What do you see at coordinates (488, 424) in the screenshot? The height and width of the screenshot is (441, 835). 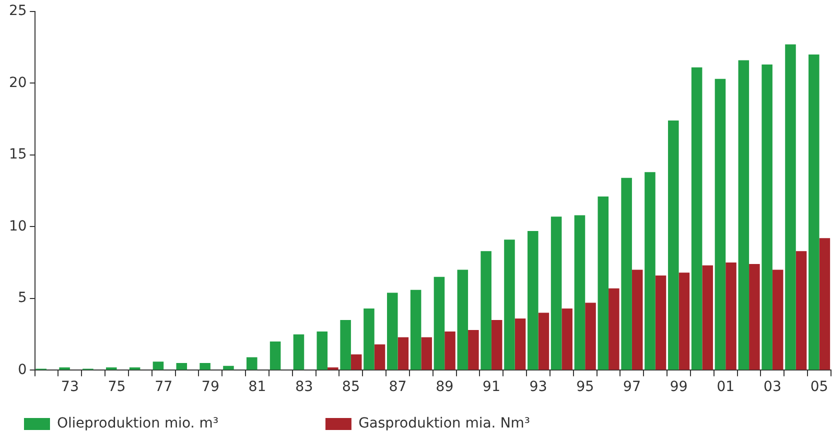 I see `legend-label: Gasproduktion mia. Nm³` at bounding box center [488, 424].